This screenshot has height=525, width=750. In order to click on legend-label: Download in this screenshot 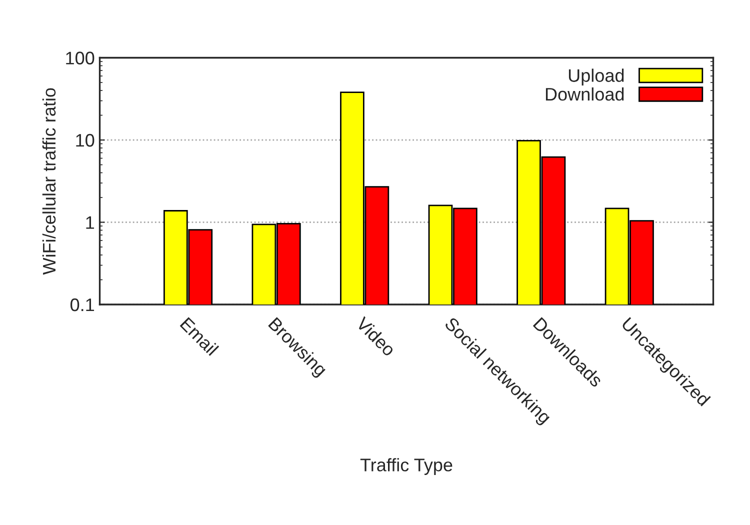, I will do `click(585, 94)`.